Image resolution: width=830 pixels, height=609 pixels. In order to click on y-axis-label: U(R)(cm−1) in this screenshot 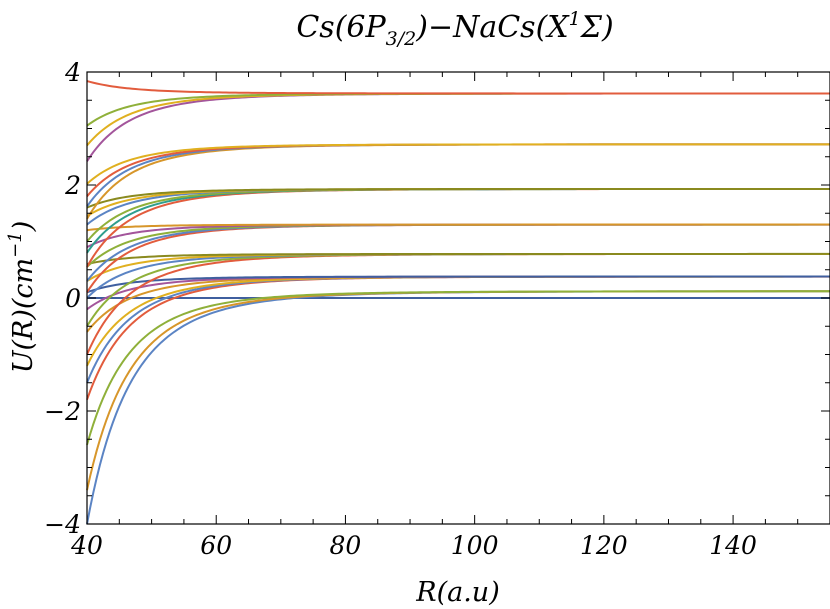, I will do `click(22, 297)`.